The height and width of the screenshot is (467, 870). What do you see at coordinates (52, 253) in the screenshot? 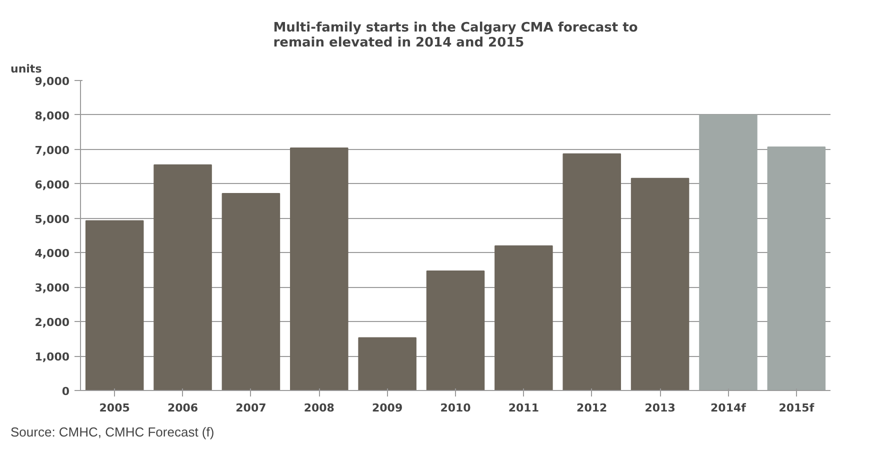
I see `y-tick-label: 4,000` at bounding box center [52, 253].